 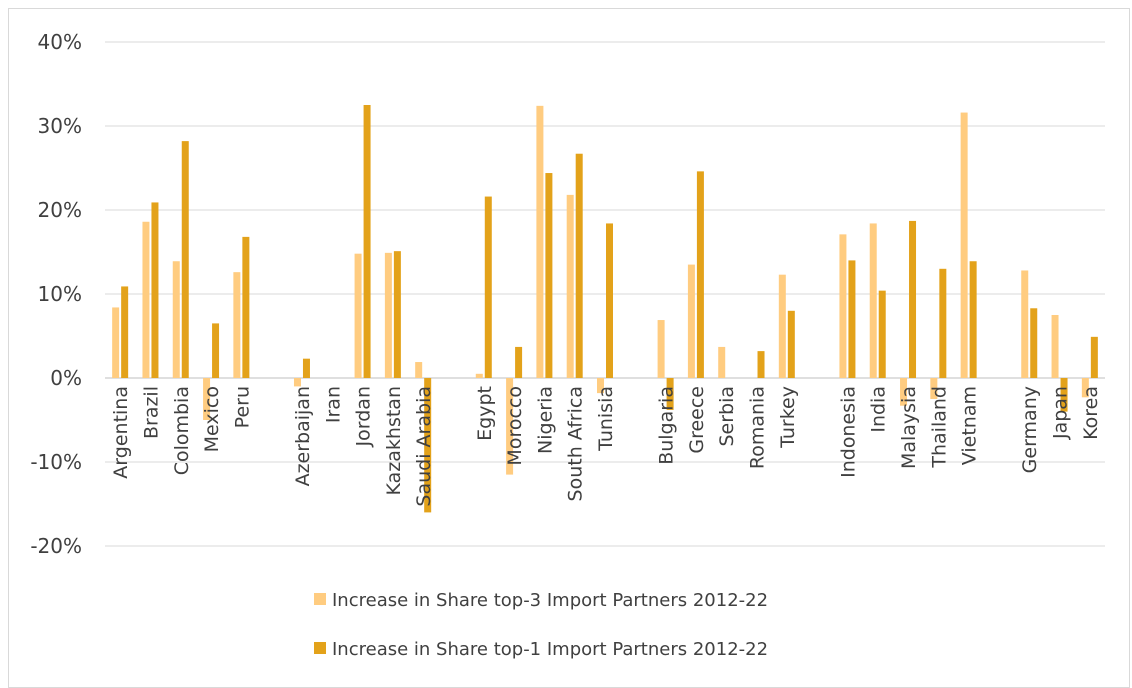 What do you see at coordinates (246, 307) in the screenshot?
I see `bar-top1-peru` at bounding box center [246, 307].